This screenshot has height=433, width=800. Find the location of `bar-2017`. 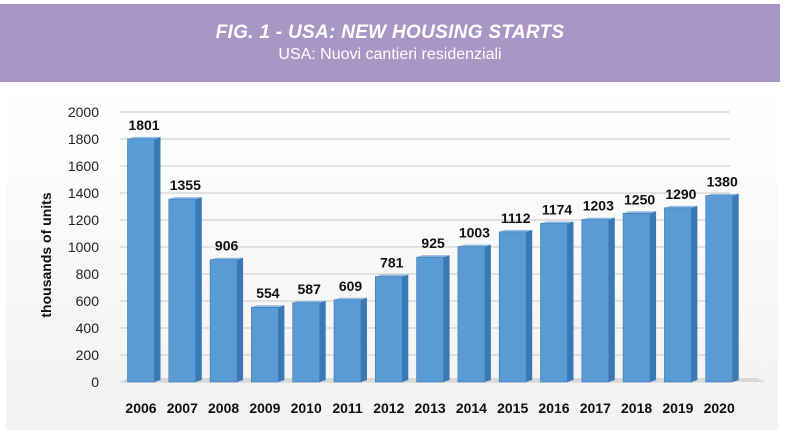

bar-2017 is located at coordinates (598, 300).